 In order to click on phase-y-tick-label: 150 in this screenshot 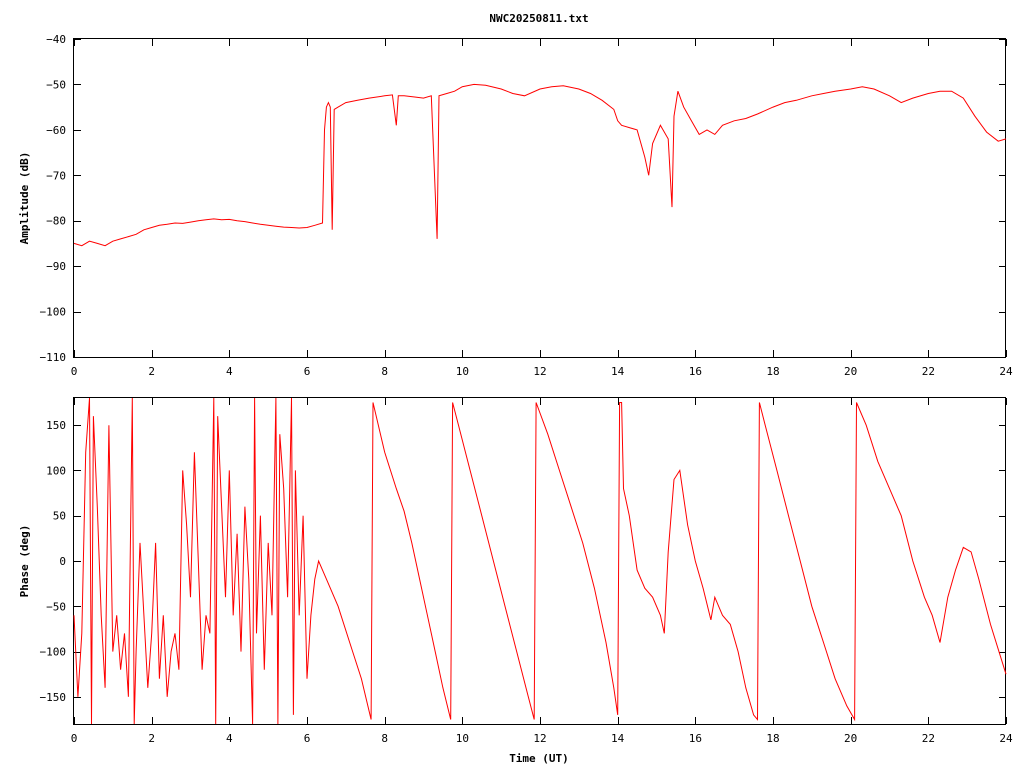, I will do `click(56, 425)`.